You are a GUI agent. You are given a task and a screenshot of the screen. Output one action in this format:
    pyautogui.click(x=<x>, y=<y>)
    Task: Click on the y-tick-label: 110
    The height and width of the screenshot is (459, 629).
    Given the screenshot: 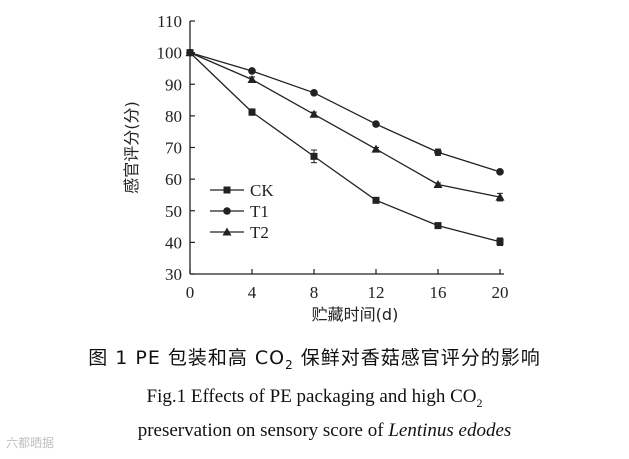 What is the action you would take?
    pyautogui.click(x=169, y=21)
    